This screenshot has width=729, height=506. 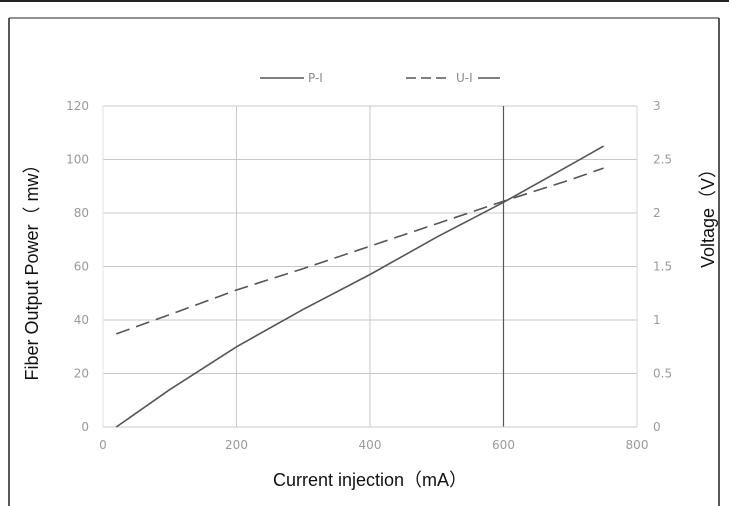 I want to click on x-tick-label: 800, so click(x=637, y=445).